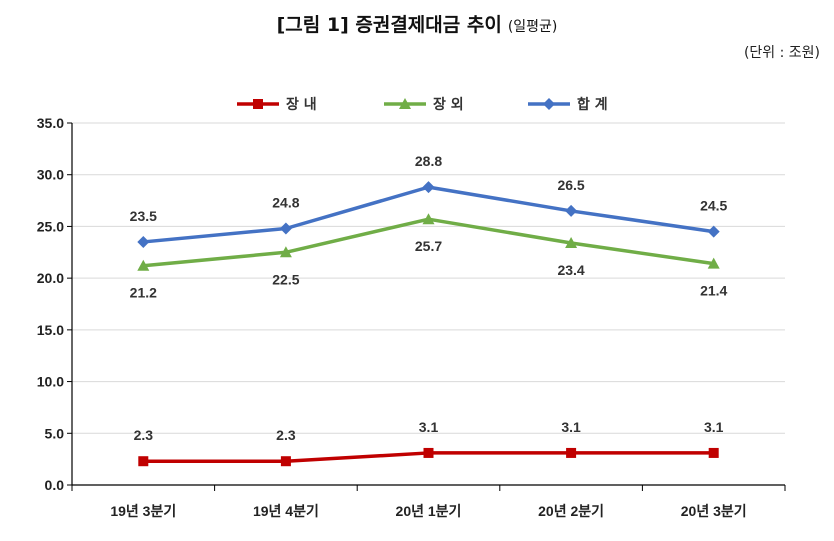 This screenshot has width=834, height=541. I want to click on legend-label-1: 장 내, so click(301, 104).